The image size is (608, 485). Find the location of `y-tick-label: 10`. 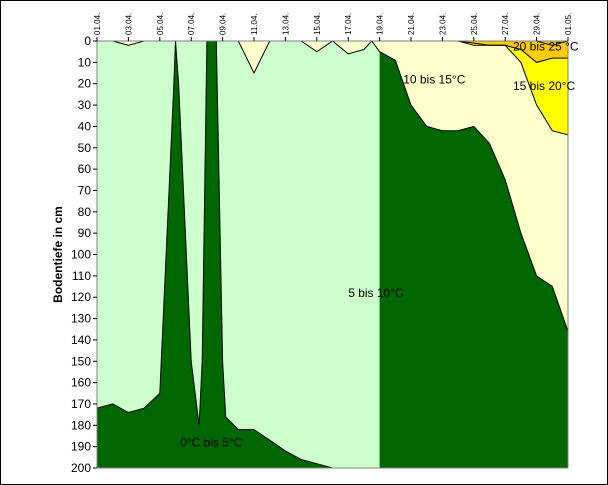

y-tick-label: 10 is located at coordinates (85, 62).